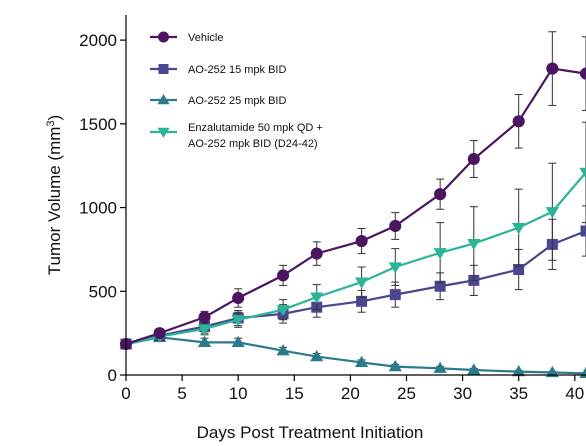  I want to click on y-tick-label: 2000, so click(98, 40).